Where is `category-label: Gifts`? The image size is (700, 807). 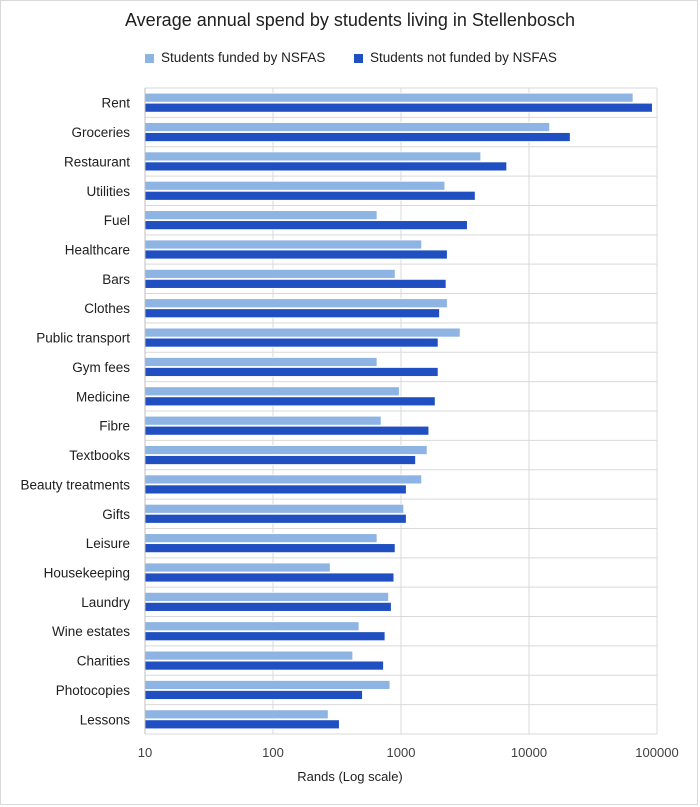
category-label: Gifts is located at coordinates (116, 514).